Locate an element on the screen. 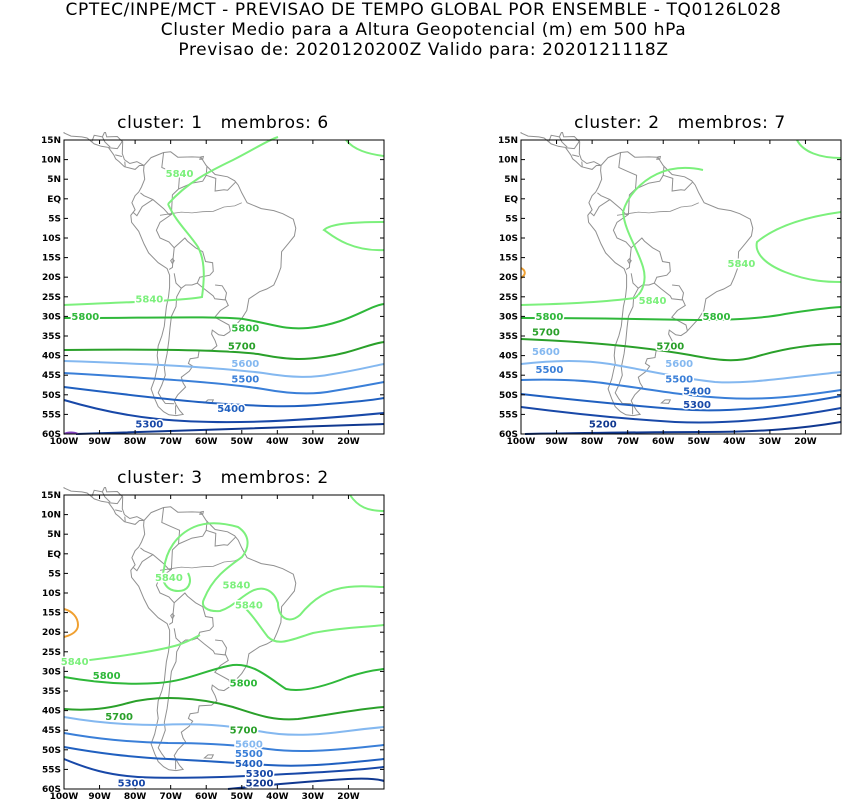 The height and width of the screenshot is (803, 847). lon-tick-label: 60W is located at coordinates (206, 442).